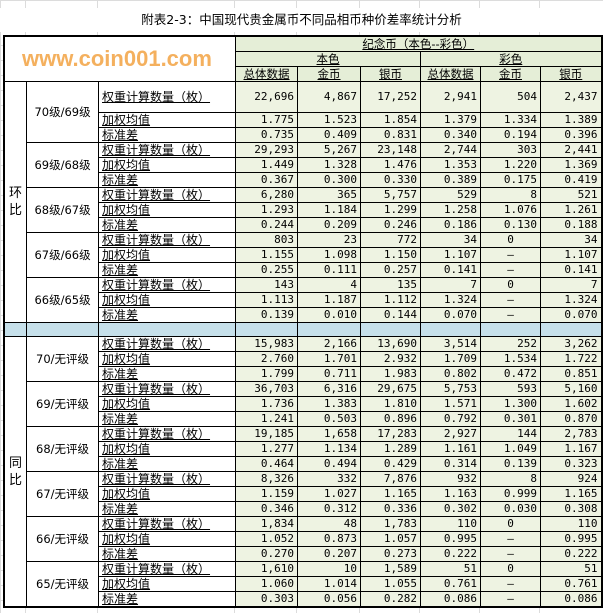  I want to click on data-cell: 1,783, so click(391, 524).